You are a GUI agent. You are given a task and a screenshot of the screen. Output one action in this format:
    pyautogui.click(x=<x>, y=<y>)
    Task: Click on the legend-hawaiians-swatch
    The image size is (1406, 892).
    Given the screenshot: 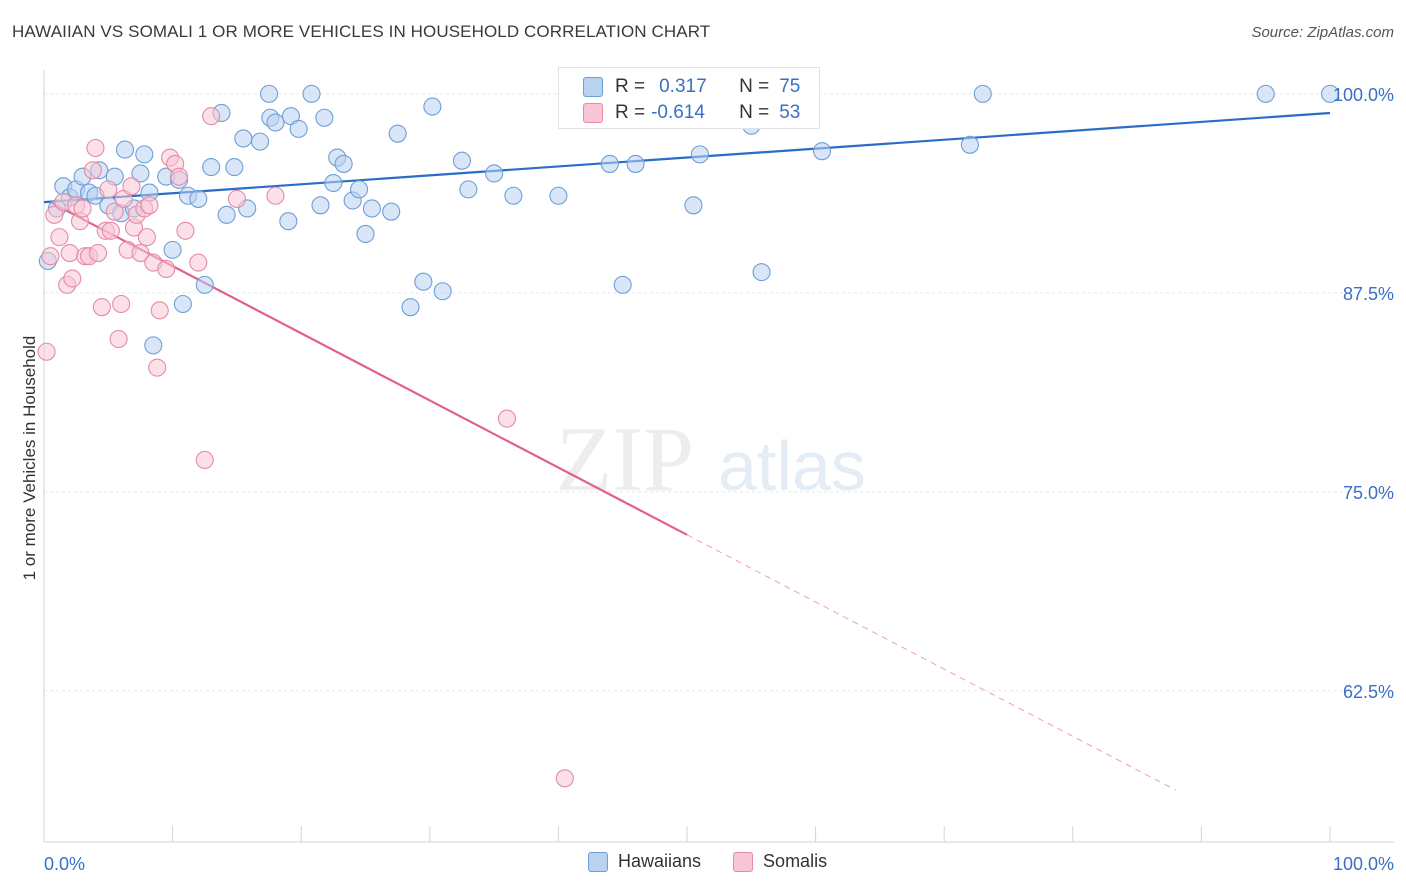 What is the action you would take?
    pyautogui.click(x=598, y=861)
    